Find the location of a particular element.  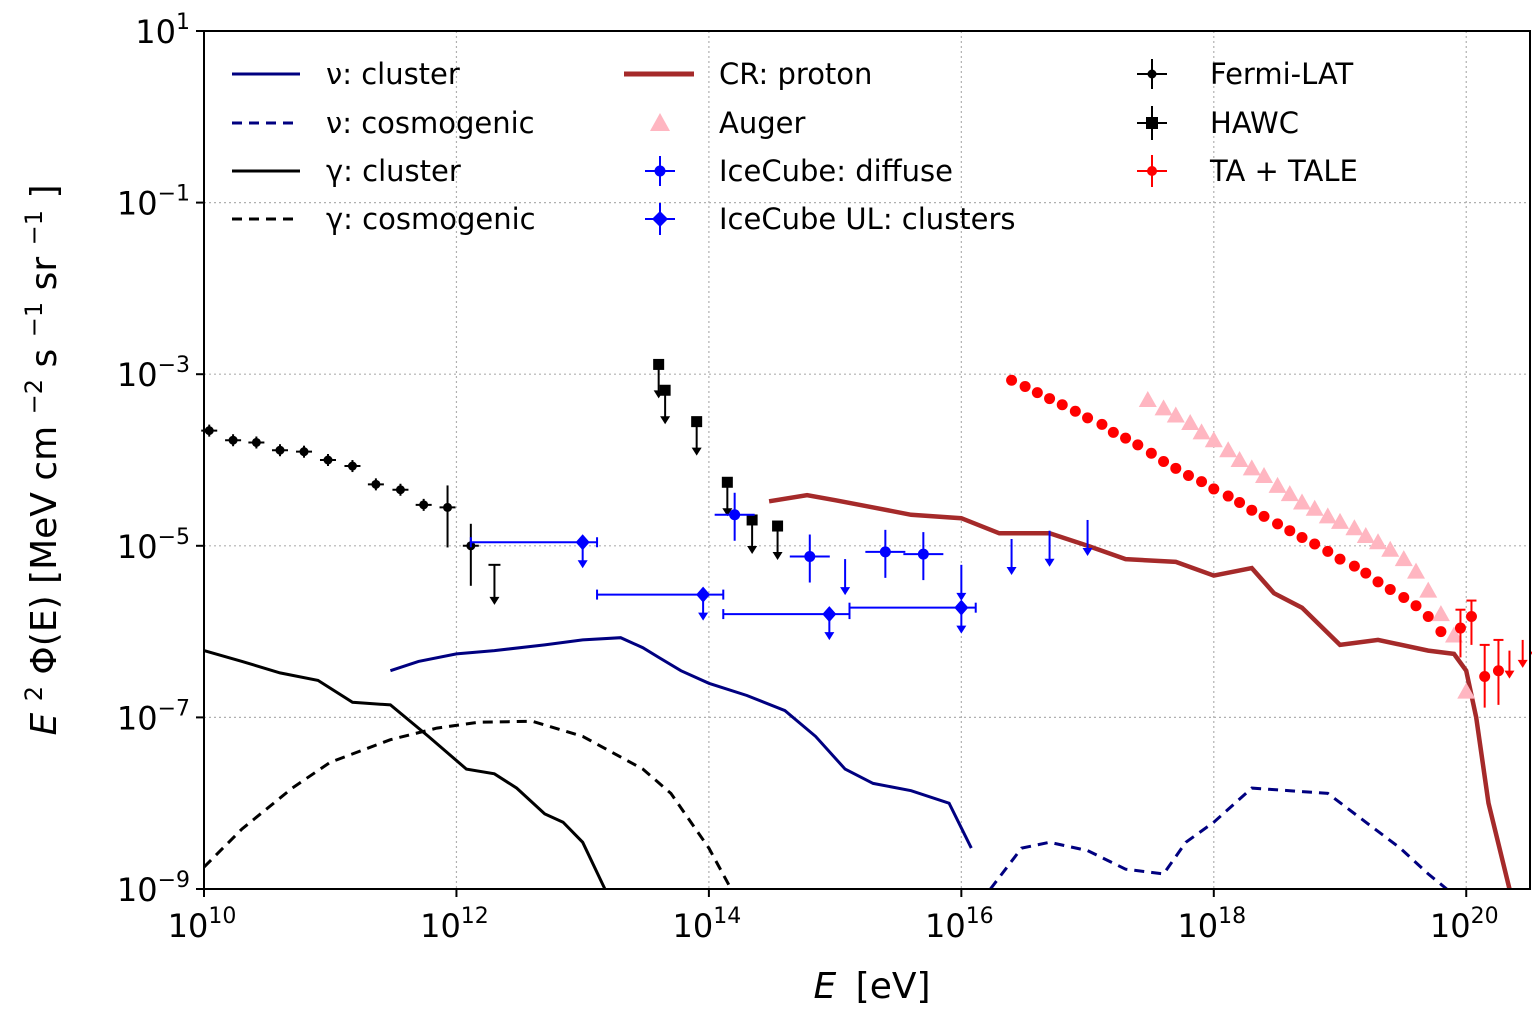

series-gamma-cluster is located at coordinates (405, 769).